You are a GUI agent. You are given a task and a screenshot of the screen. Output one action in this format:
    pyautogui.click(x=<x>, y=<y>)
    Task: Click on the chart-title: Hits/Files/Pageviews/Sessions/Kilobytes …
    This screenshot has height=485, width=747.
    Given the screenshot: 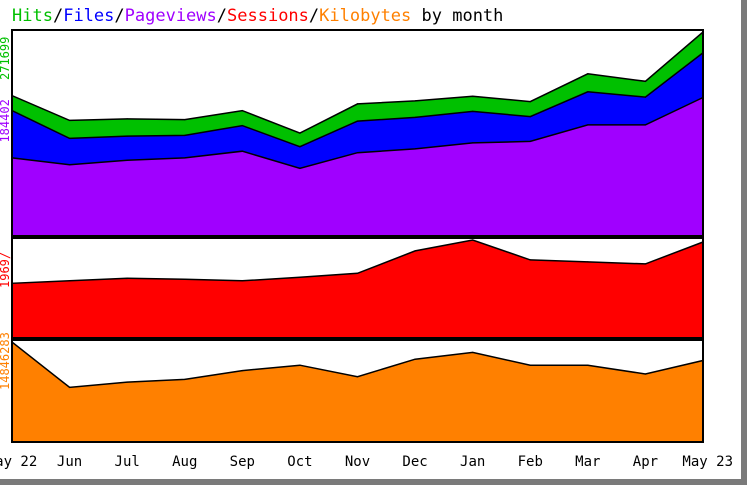 What is the action you would take?
    pyautogui.click(x=257, y=16)
    